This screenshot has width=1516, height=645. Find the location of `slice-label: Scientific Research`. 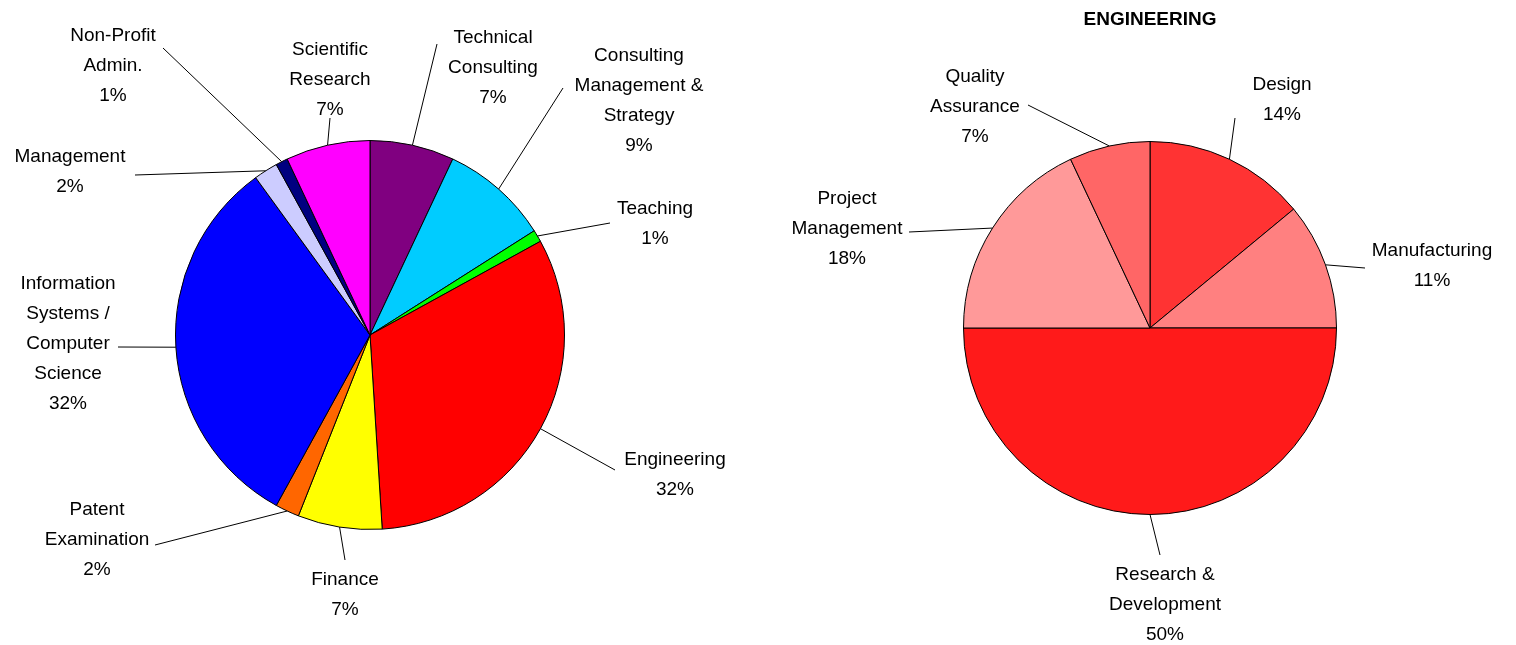

slice-label: Scientific Research is located at coordinates (330, 64).